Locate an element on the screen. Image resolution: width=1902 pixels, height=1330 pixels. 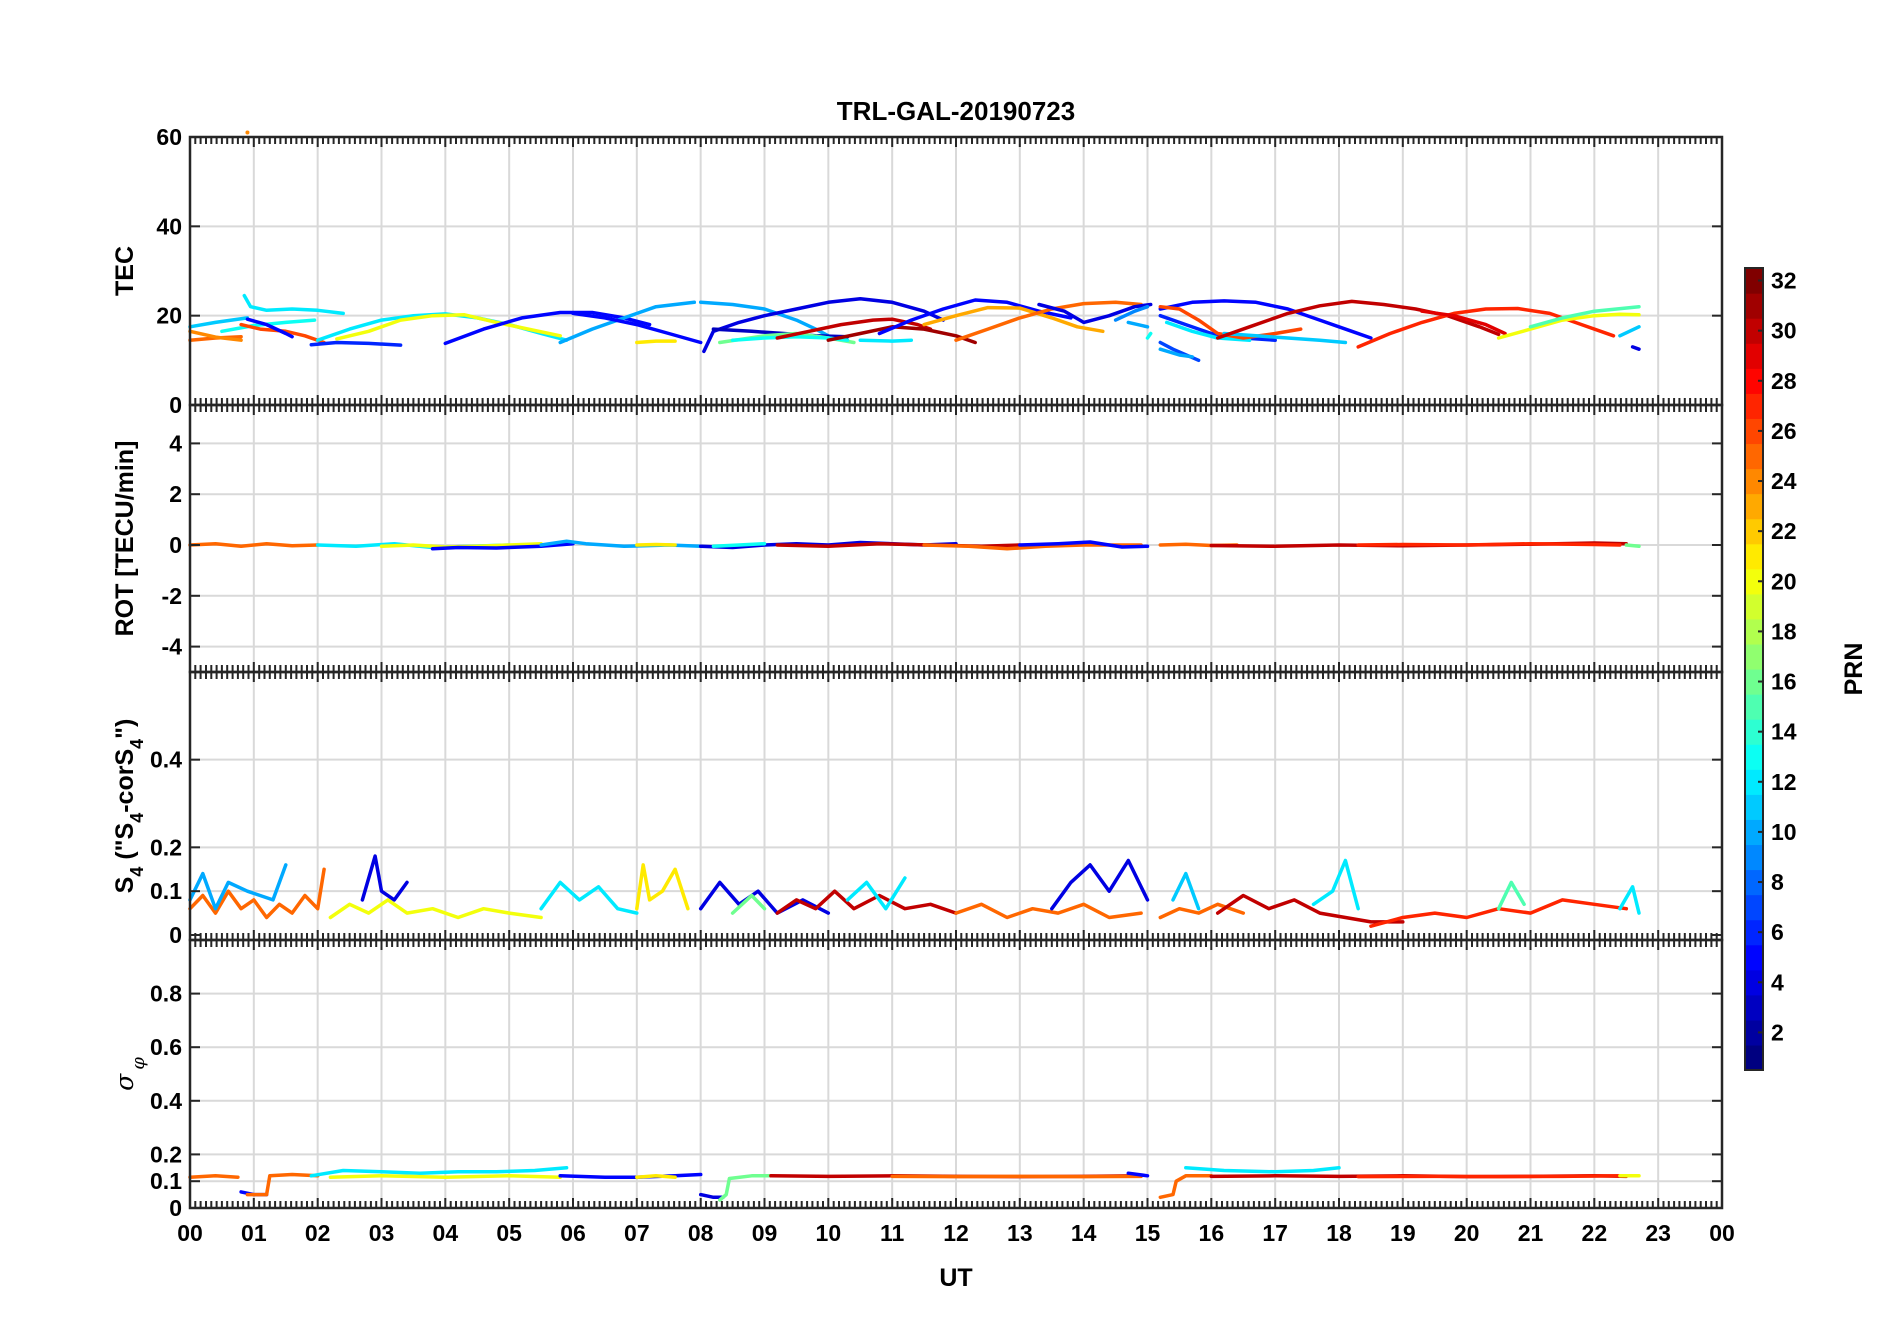
series-group-s4 is located at coordinates (914, 891).